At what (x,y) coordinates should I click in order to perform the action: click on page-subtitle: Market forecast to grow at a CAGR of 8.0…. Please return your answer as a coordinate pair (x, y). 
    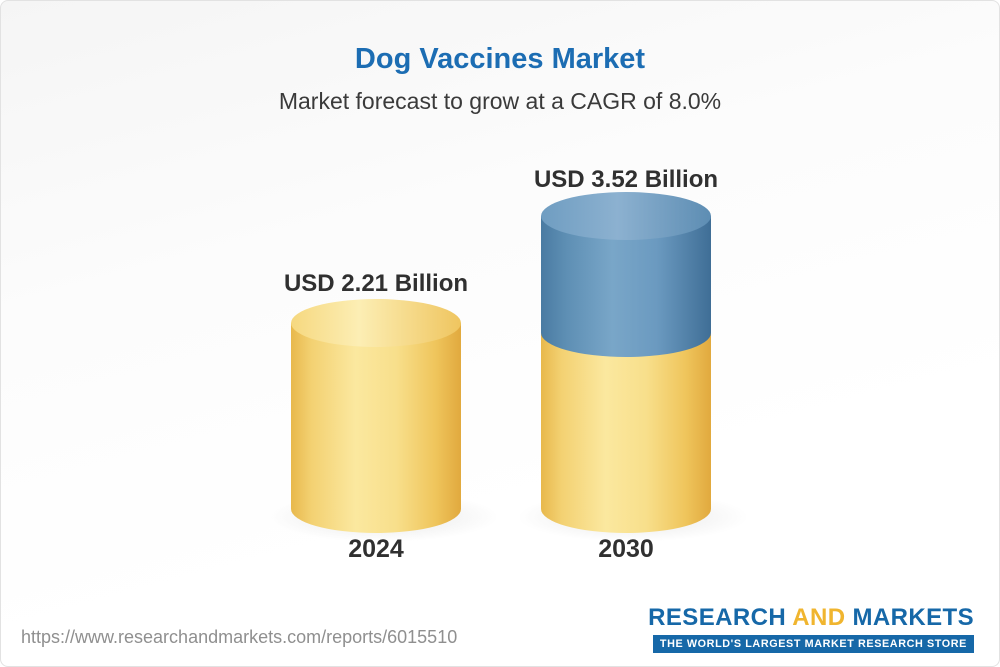
    Looking at the image, I should click on (500, 101).